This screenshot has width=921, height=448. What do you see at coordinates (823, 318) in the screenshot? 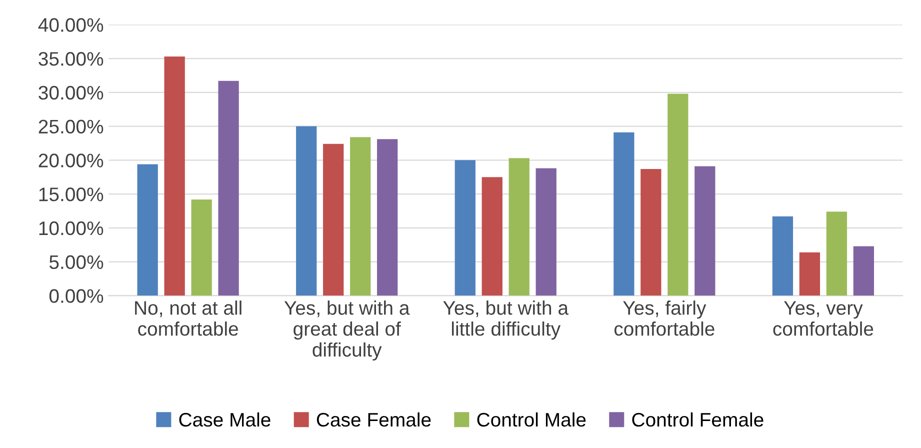
I see `x-tick-label: Yes, very comfortable` at bounding box center [823, 318].